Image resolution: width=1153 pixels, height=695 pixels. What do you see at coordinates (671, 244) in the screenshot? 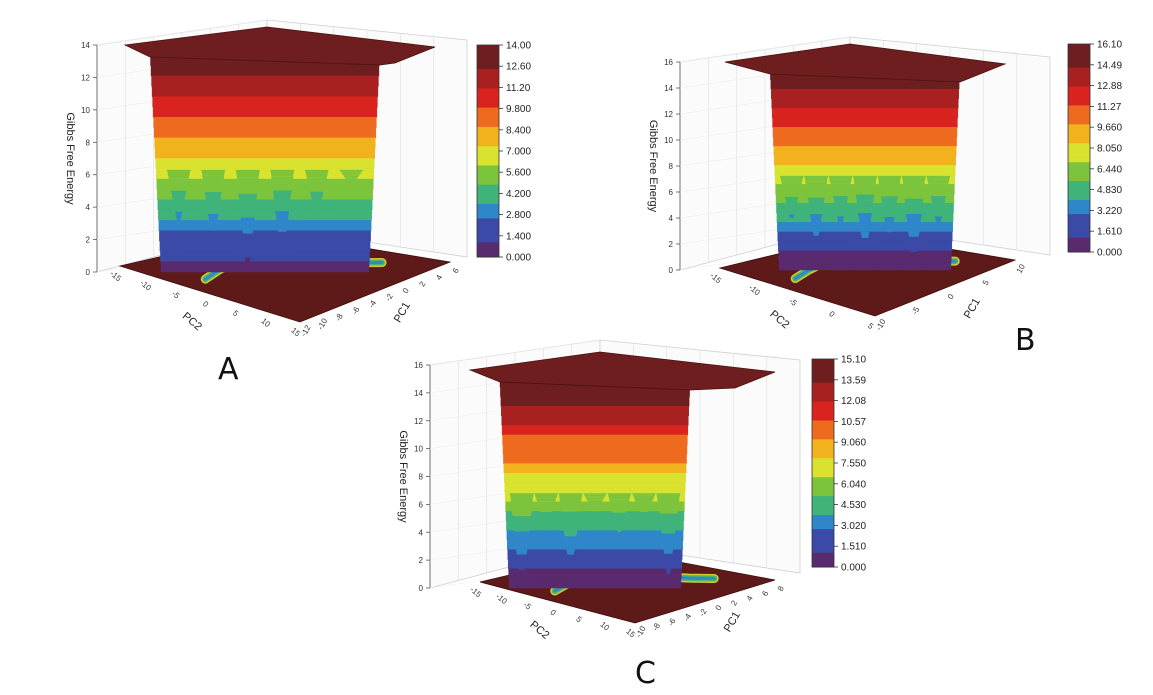
I see `z-tick-label: 2` at bounding box center [671, 244].